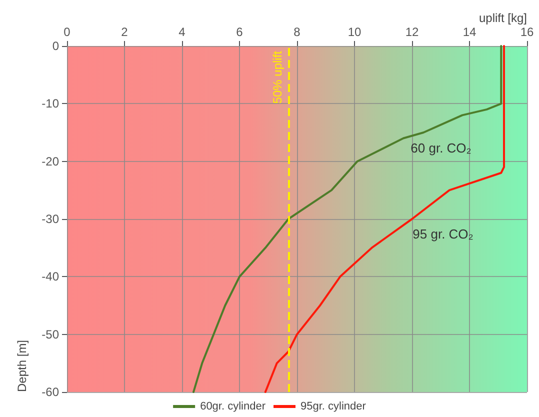 Image resolution: width=539 pixels, height=417 pixels. I want to click on x-tick-label: 8, so click(297, 32).